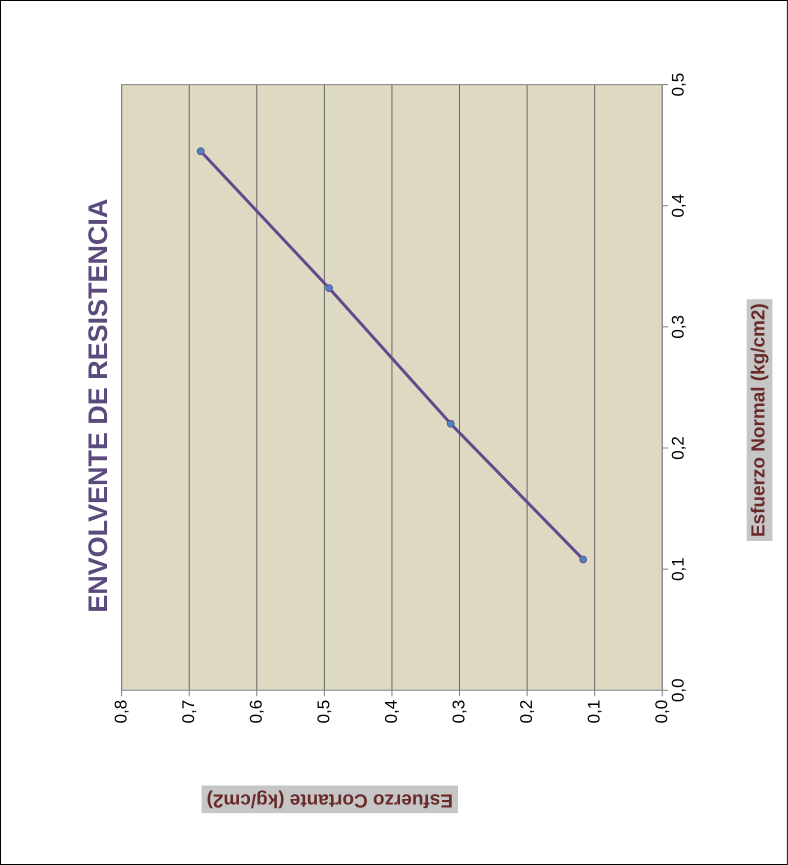 The image size is (788, 865). Describe the element at coordinates (679, 690) in the screenshot. I see `y-tick-label: 0,0` at that location.